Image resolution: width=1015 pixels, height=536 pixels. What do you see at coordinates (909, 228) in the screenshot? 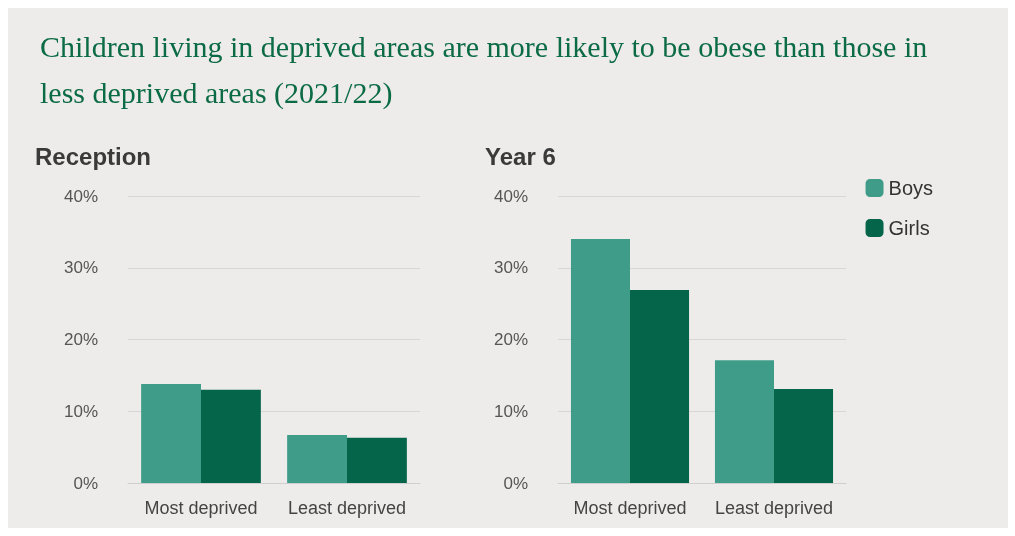
I see `legend-label: Girls` at bounding box center [909, 228].